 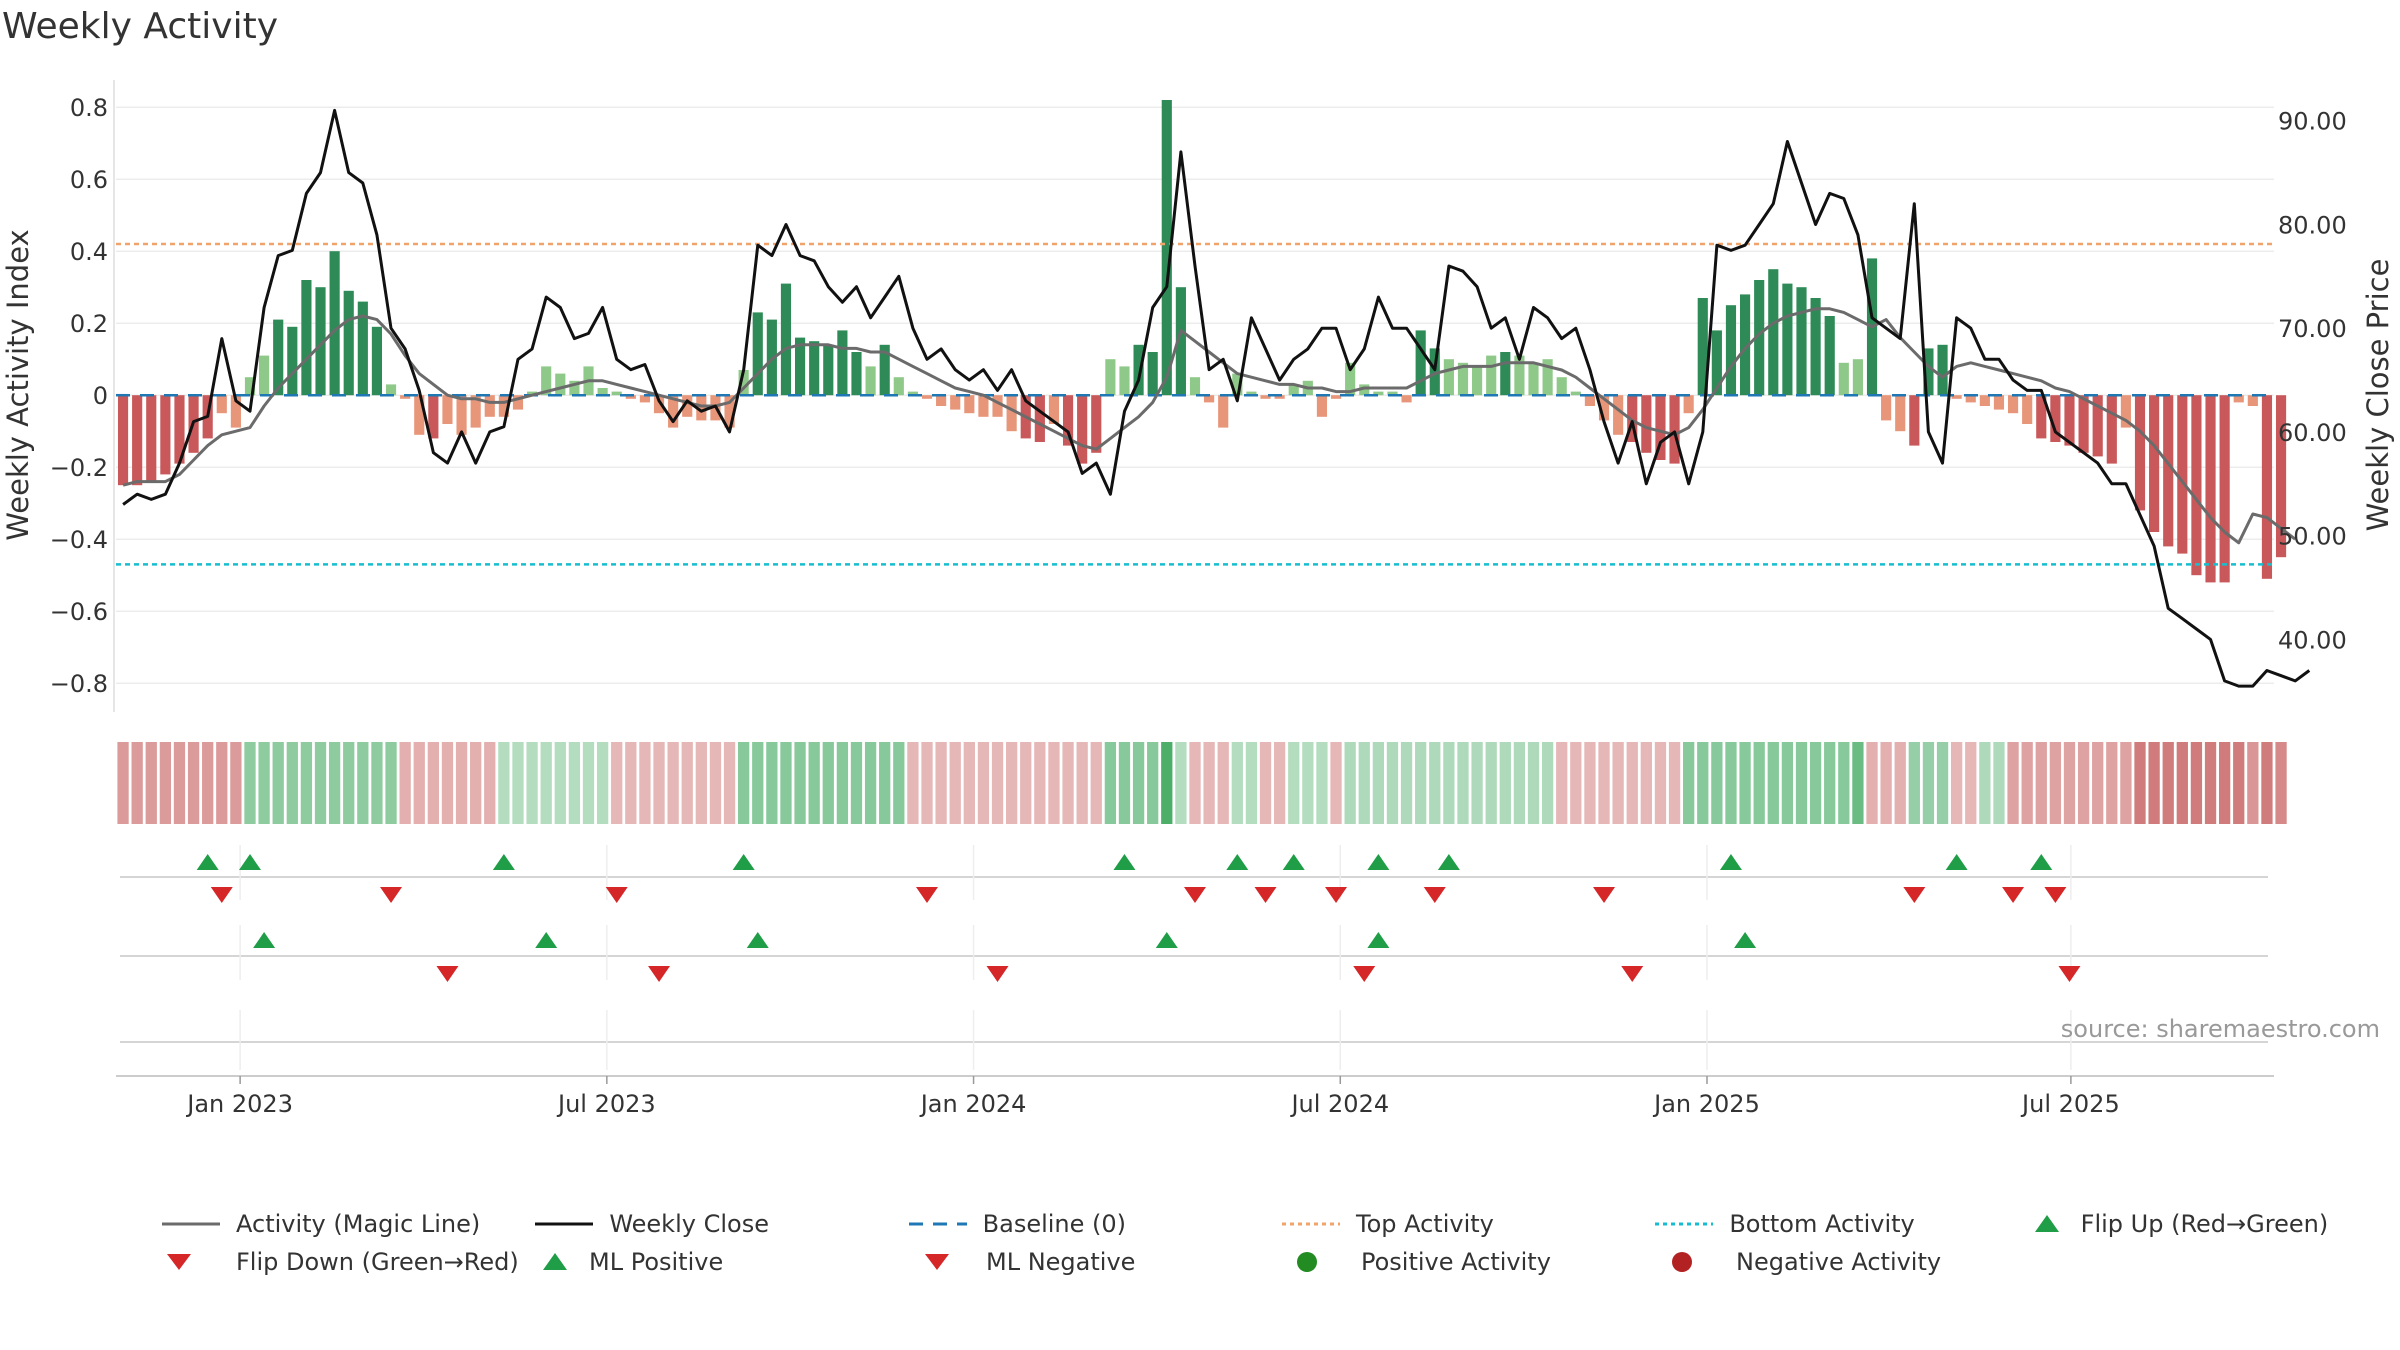 What do you see at coordinates (1424, 1224) in the screenshot?
I see `legend-label: Top Activity` at bounding box center [1424, 1224].